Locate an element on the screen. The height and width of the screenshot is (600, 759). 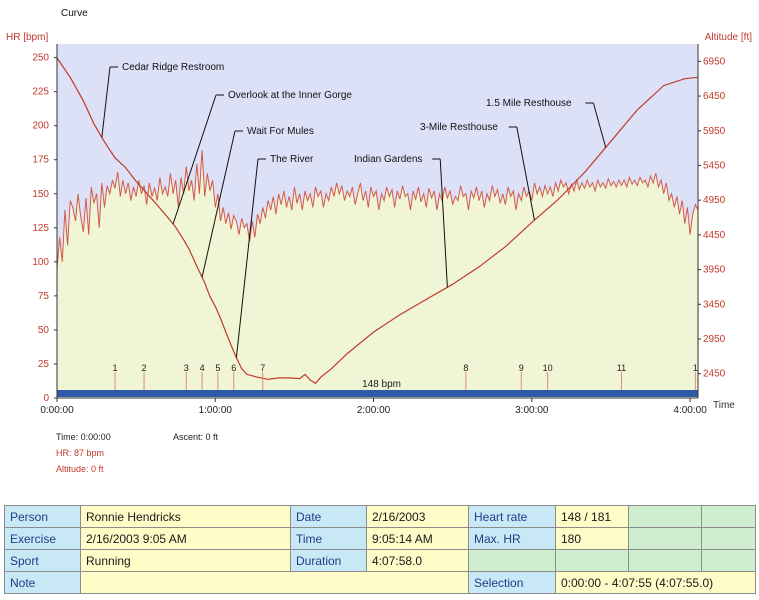
annotation-label: 1.5 Mile Resthouse is located at coordinates (529, 103).